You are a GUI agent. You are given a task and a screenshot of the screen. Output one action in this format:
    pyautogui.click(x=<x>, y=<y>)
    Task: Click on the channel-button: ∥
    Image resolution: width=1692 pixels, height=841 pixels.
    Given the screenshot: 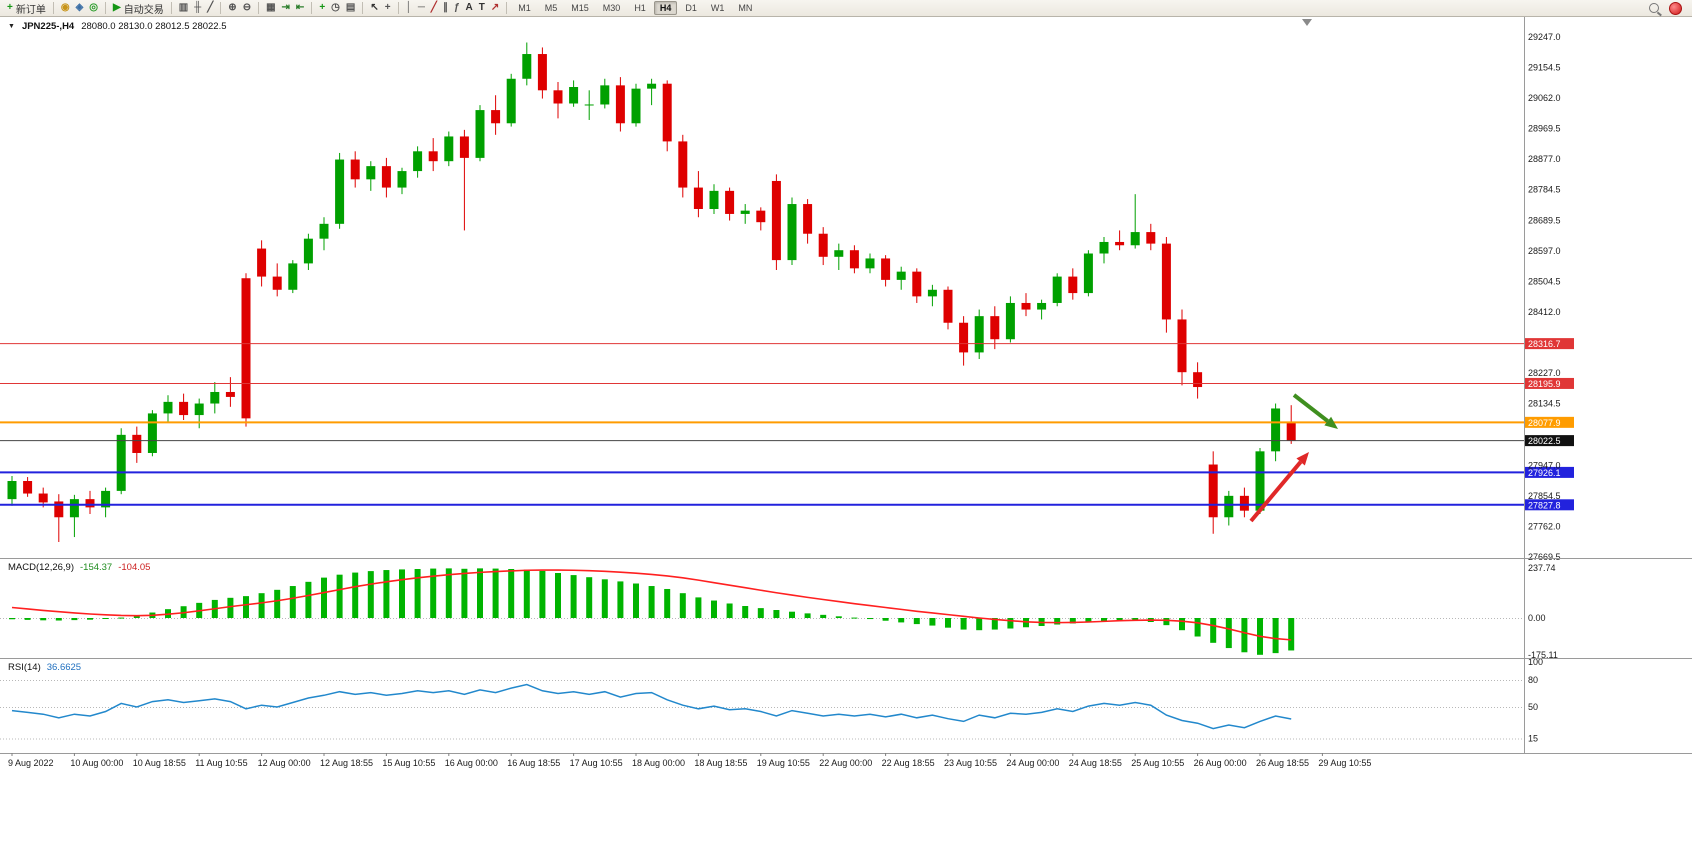 What is the action you would take?
    pyautogui.click(x=445, y=8)
    